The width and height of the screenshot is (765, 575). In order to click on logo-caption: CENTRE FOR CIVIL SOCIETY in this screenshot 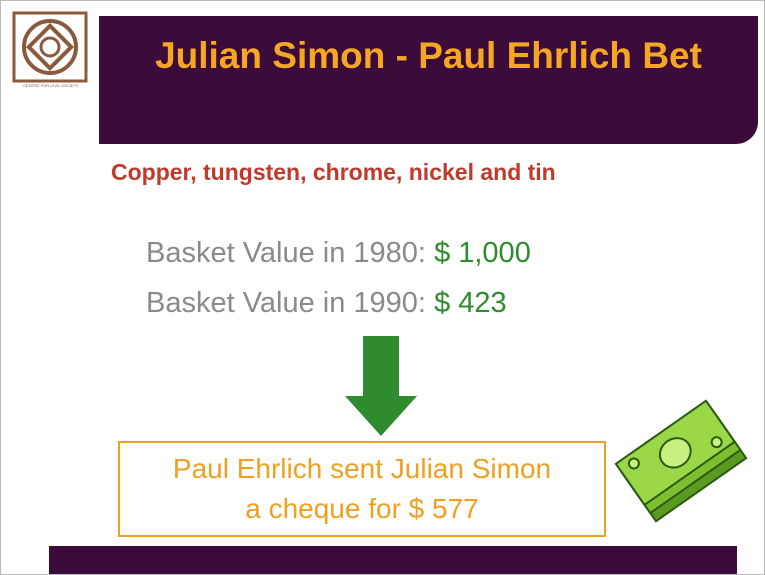, I will do `click(51, 85)`.